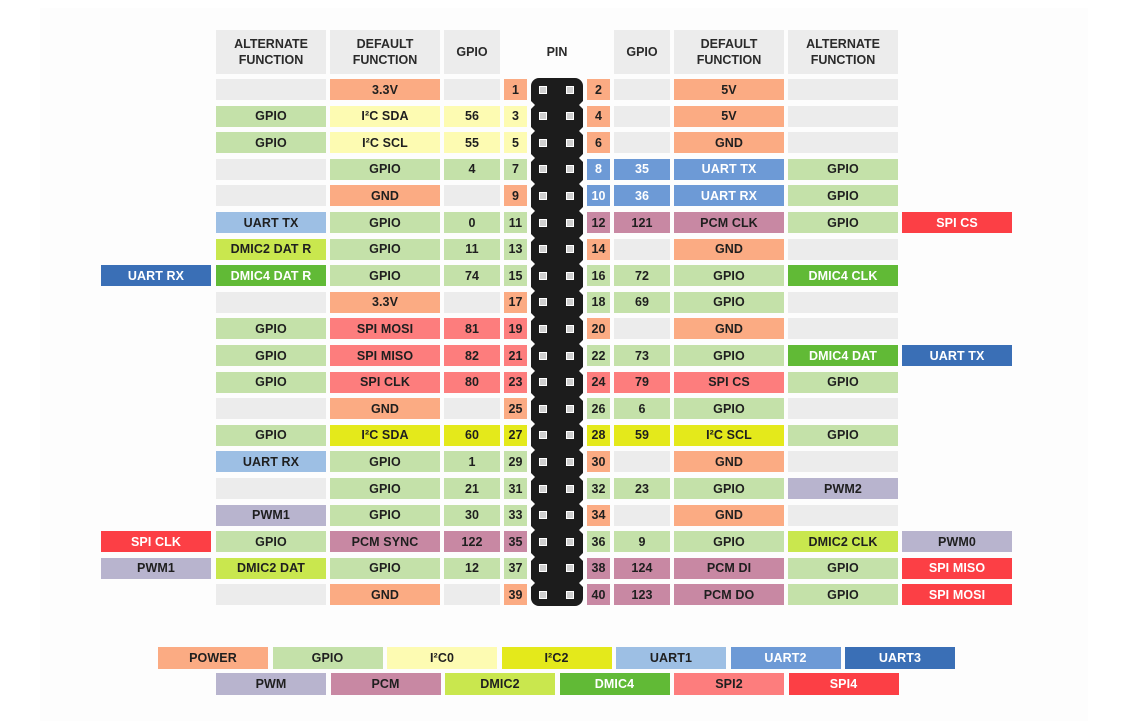  I want to click on legend-item-pcm: PCM, so click(385, 684).